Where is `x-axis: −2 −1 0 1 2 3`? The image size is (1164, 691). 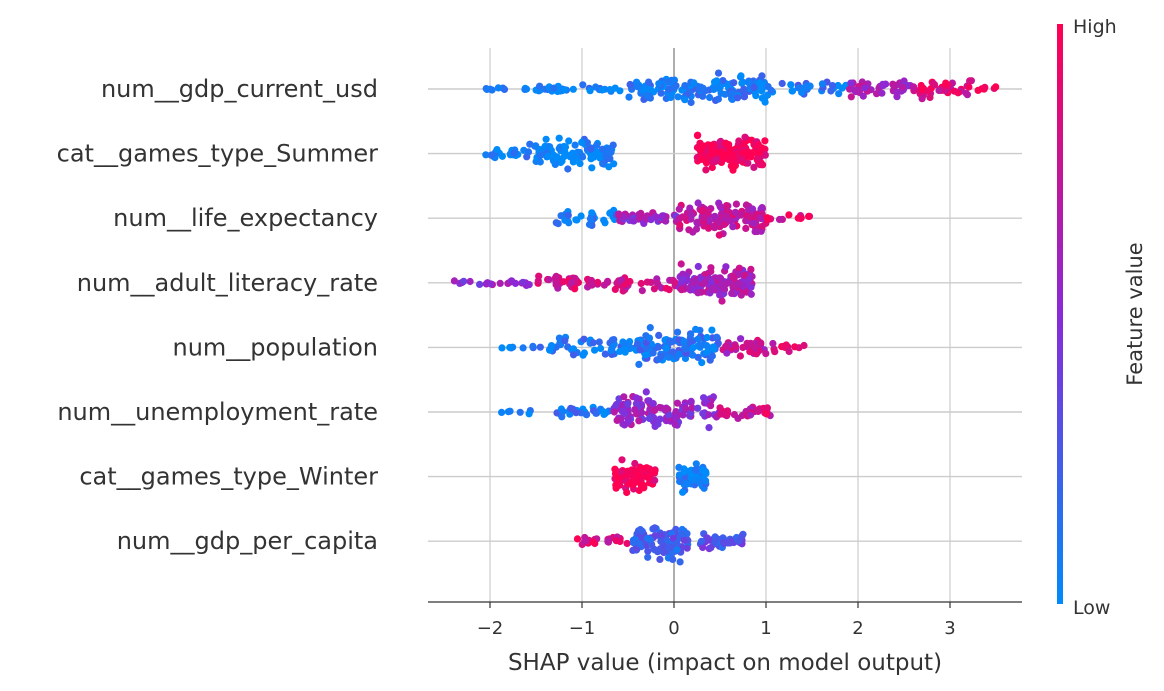 x-axis: −2 −1 0 1 2 3 is located at coordinates (725, 620).